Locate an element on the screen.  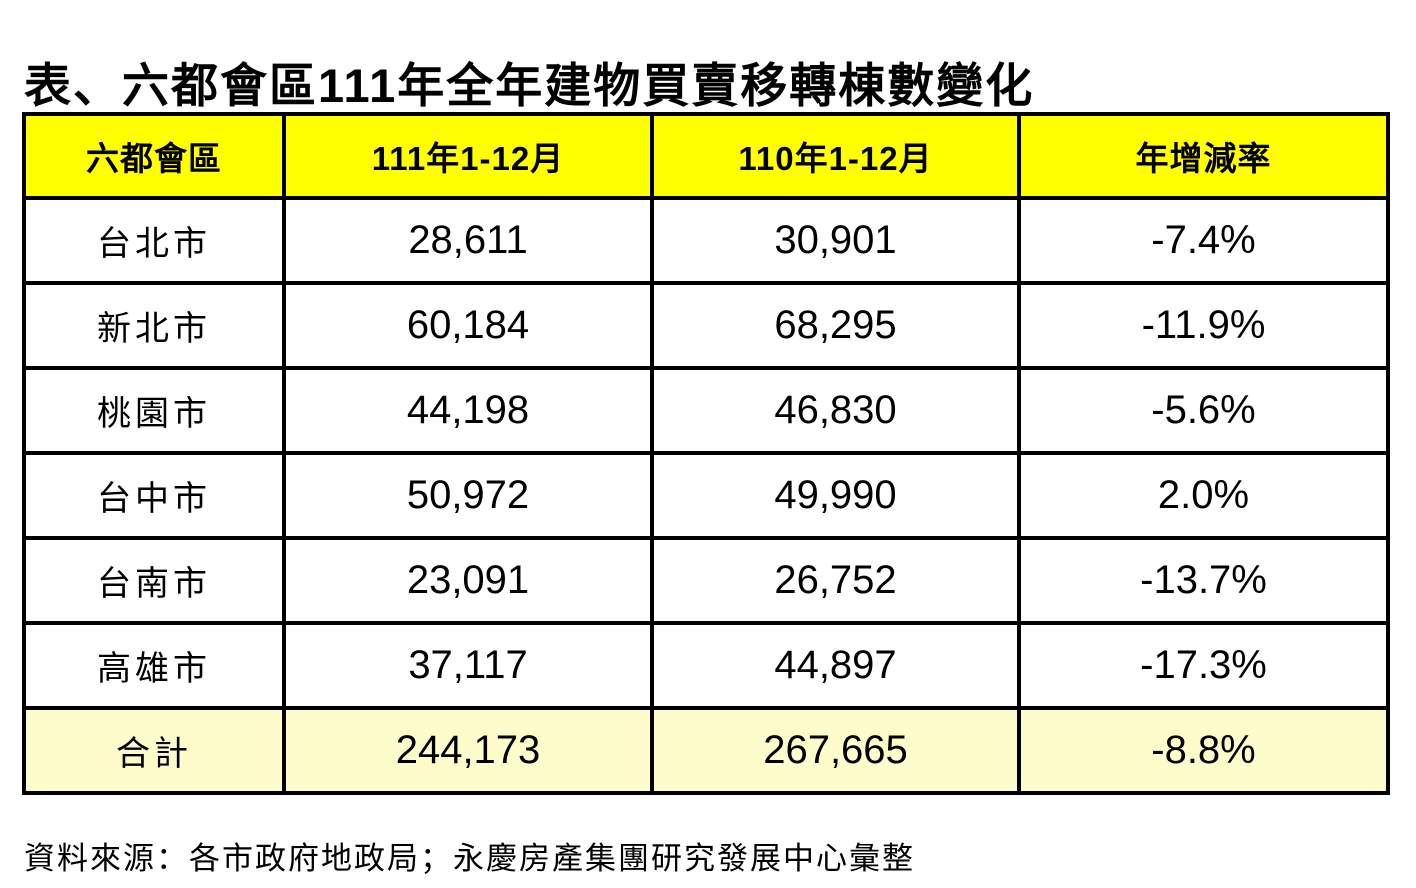
table-row: 新北市 60,184 68,295 -11.9% is located at coordinates (706, 325).